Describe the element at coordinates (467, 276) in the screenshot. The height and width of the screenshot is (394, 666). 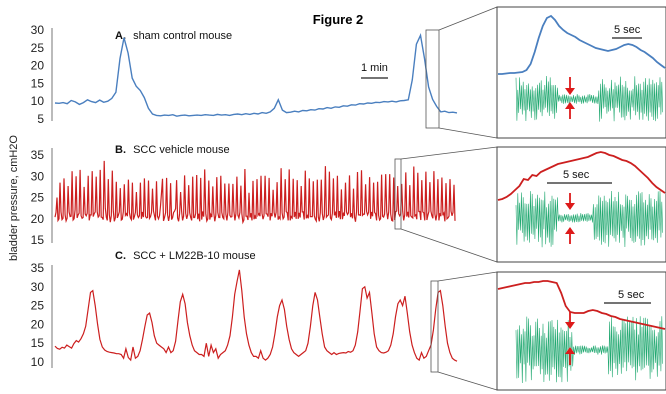
I see `panel-c-zoom-line-top` at that location.